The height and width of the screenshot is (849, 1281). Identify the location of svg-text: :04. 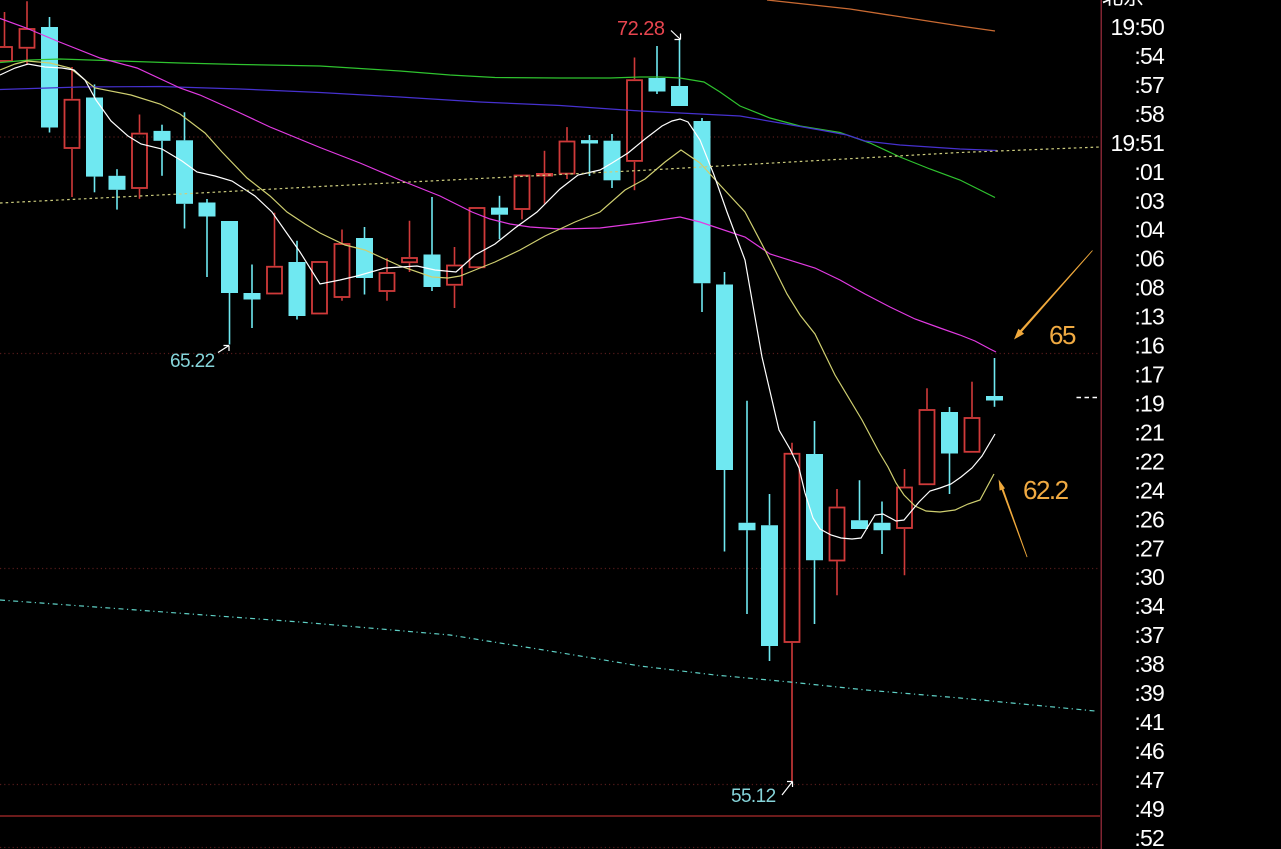
(1149, 230).